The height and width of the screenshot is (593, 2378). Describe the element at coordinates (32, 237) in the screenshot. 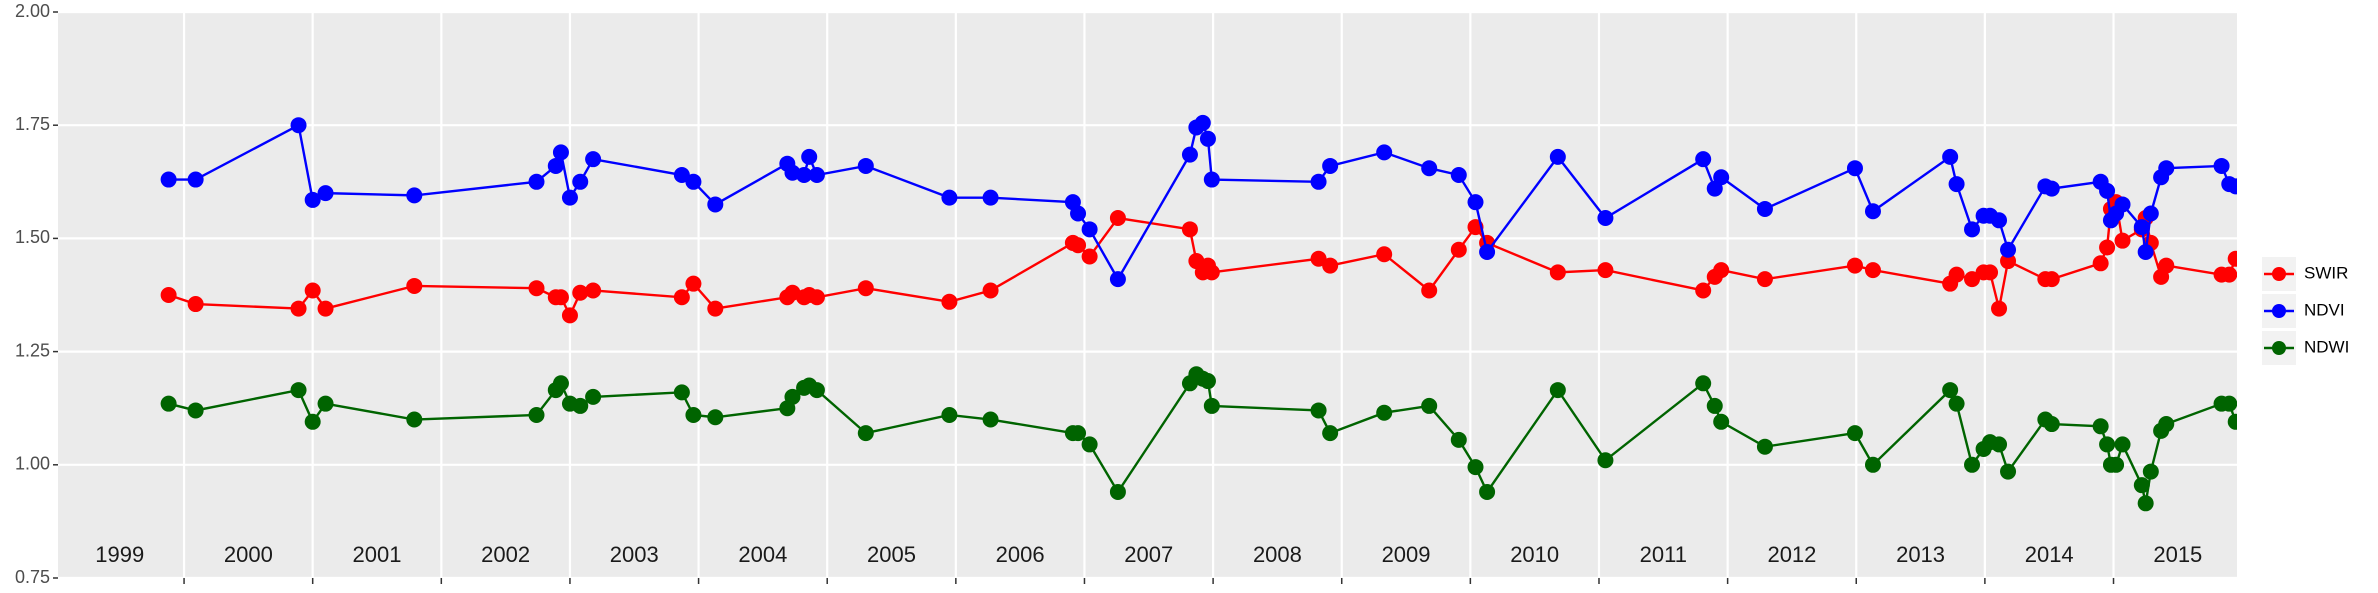

I see `y-tick-label: 1.50` at that location.